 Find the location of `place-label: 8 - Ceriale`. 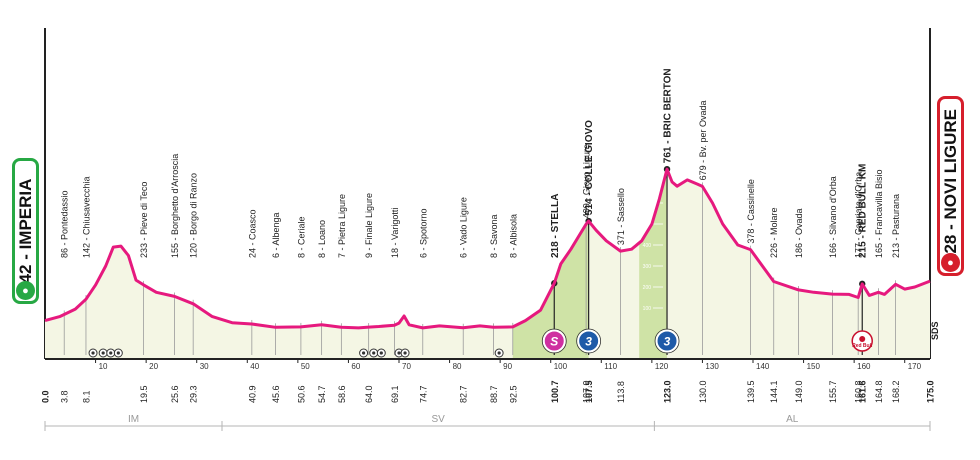

place-label: 8 - Ceriale is located at coordinates (301, 237).